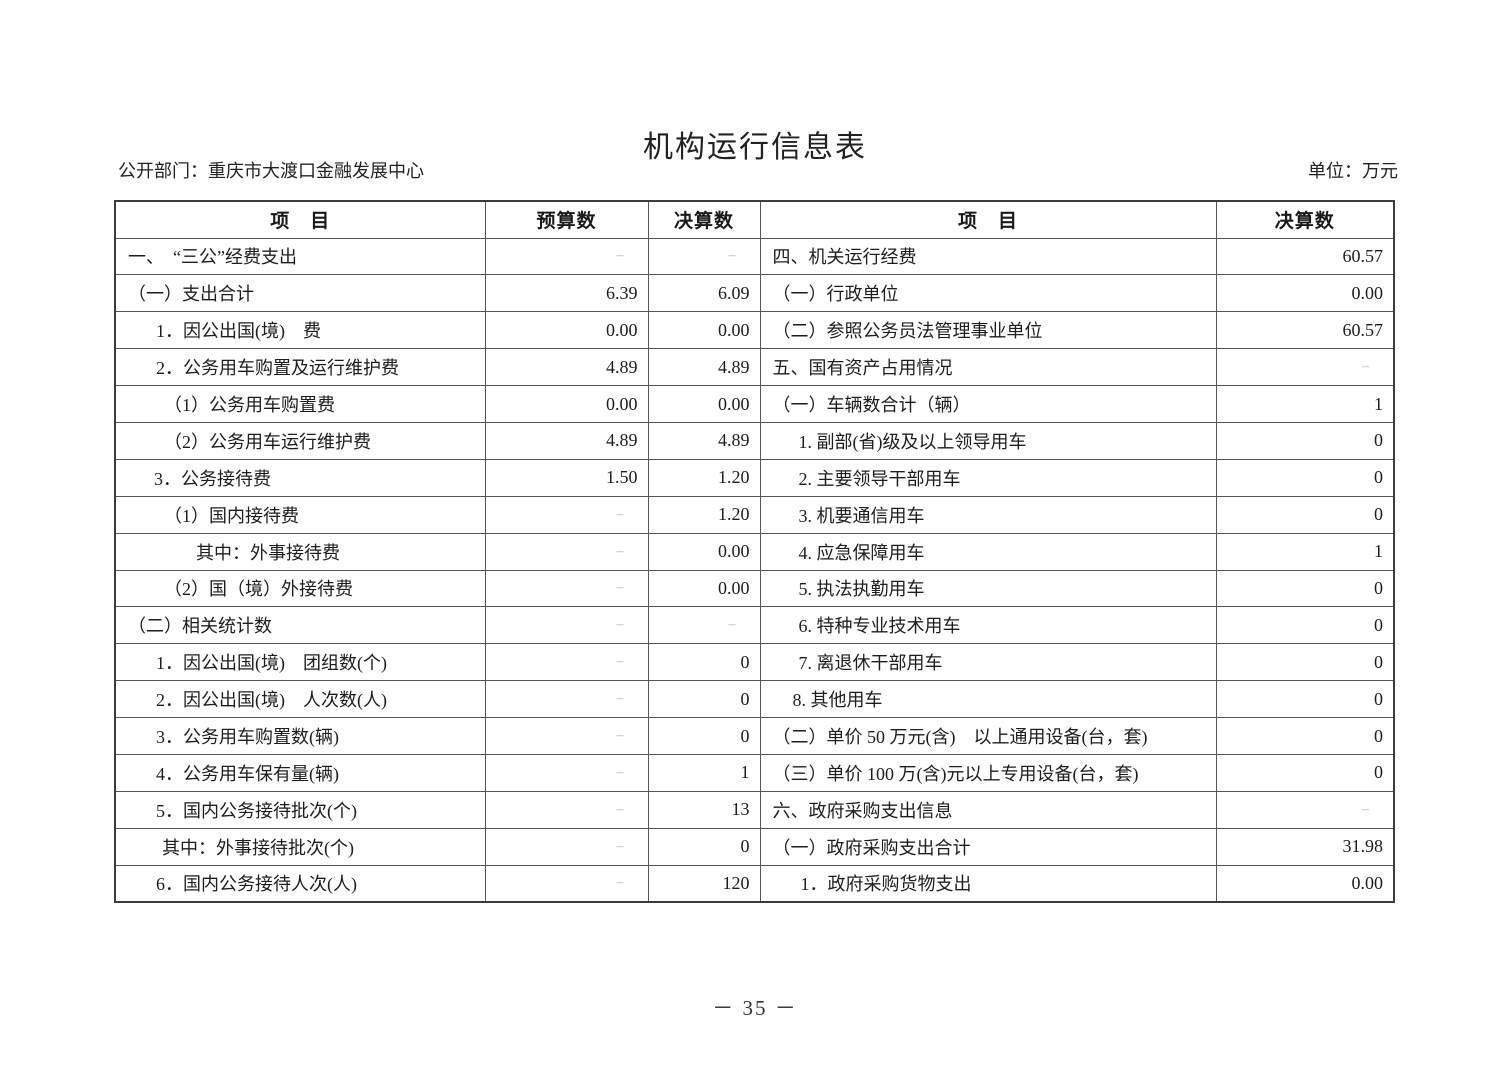 The image size is (1510, 1075). What do you see at coordinates (988, 514) in the screenshot?
I see `item-label-right: 3. 机要通信用车` at bounding box center [988, 514].